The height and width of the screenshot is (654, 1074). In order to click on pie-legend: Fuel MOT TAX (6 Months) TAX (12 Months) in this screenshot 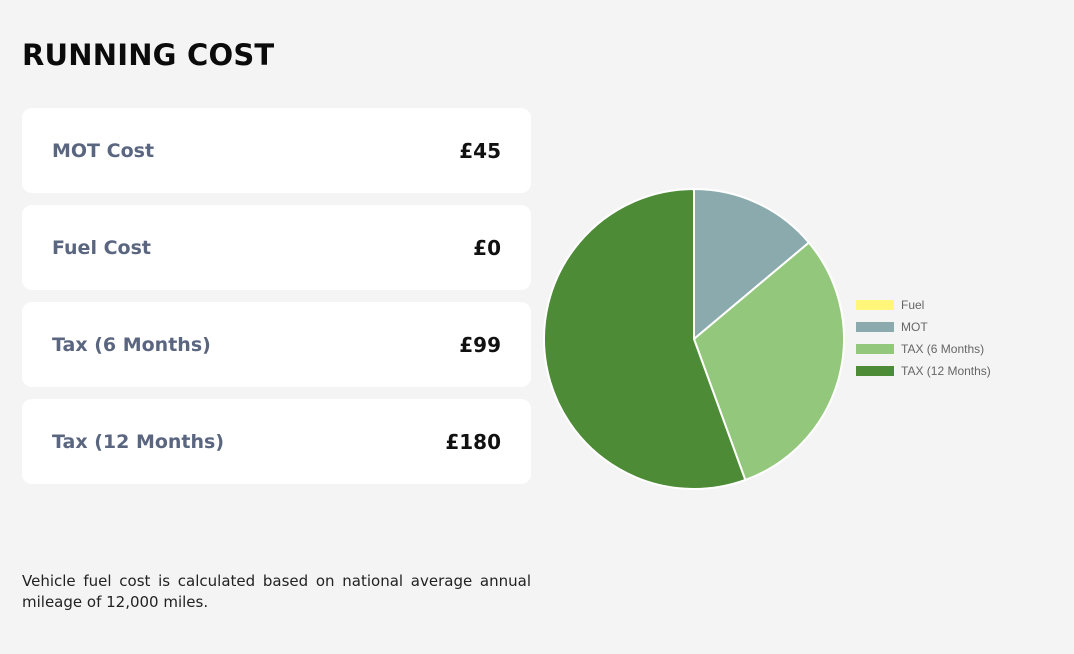, I will do `click(923, 338)`.